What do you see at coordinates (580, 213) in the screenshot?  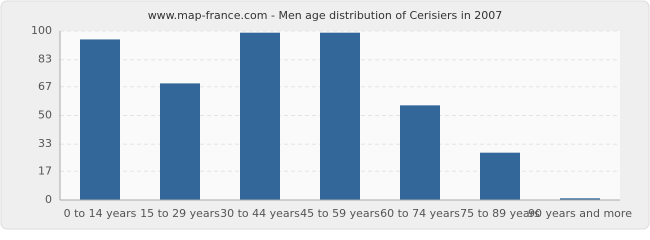 I see `x-tick-label: 90 years and more` at bounding box center [580, 213].